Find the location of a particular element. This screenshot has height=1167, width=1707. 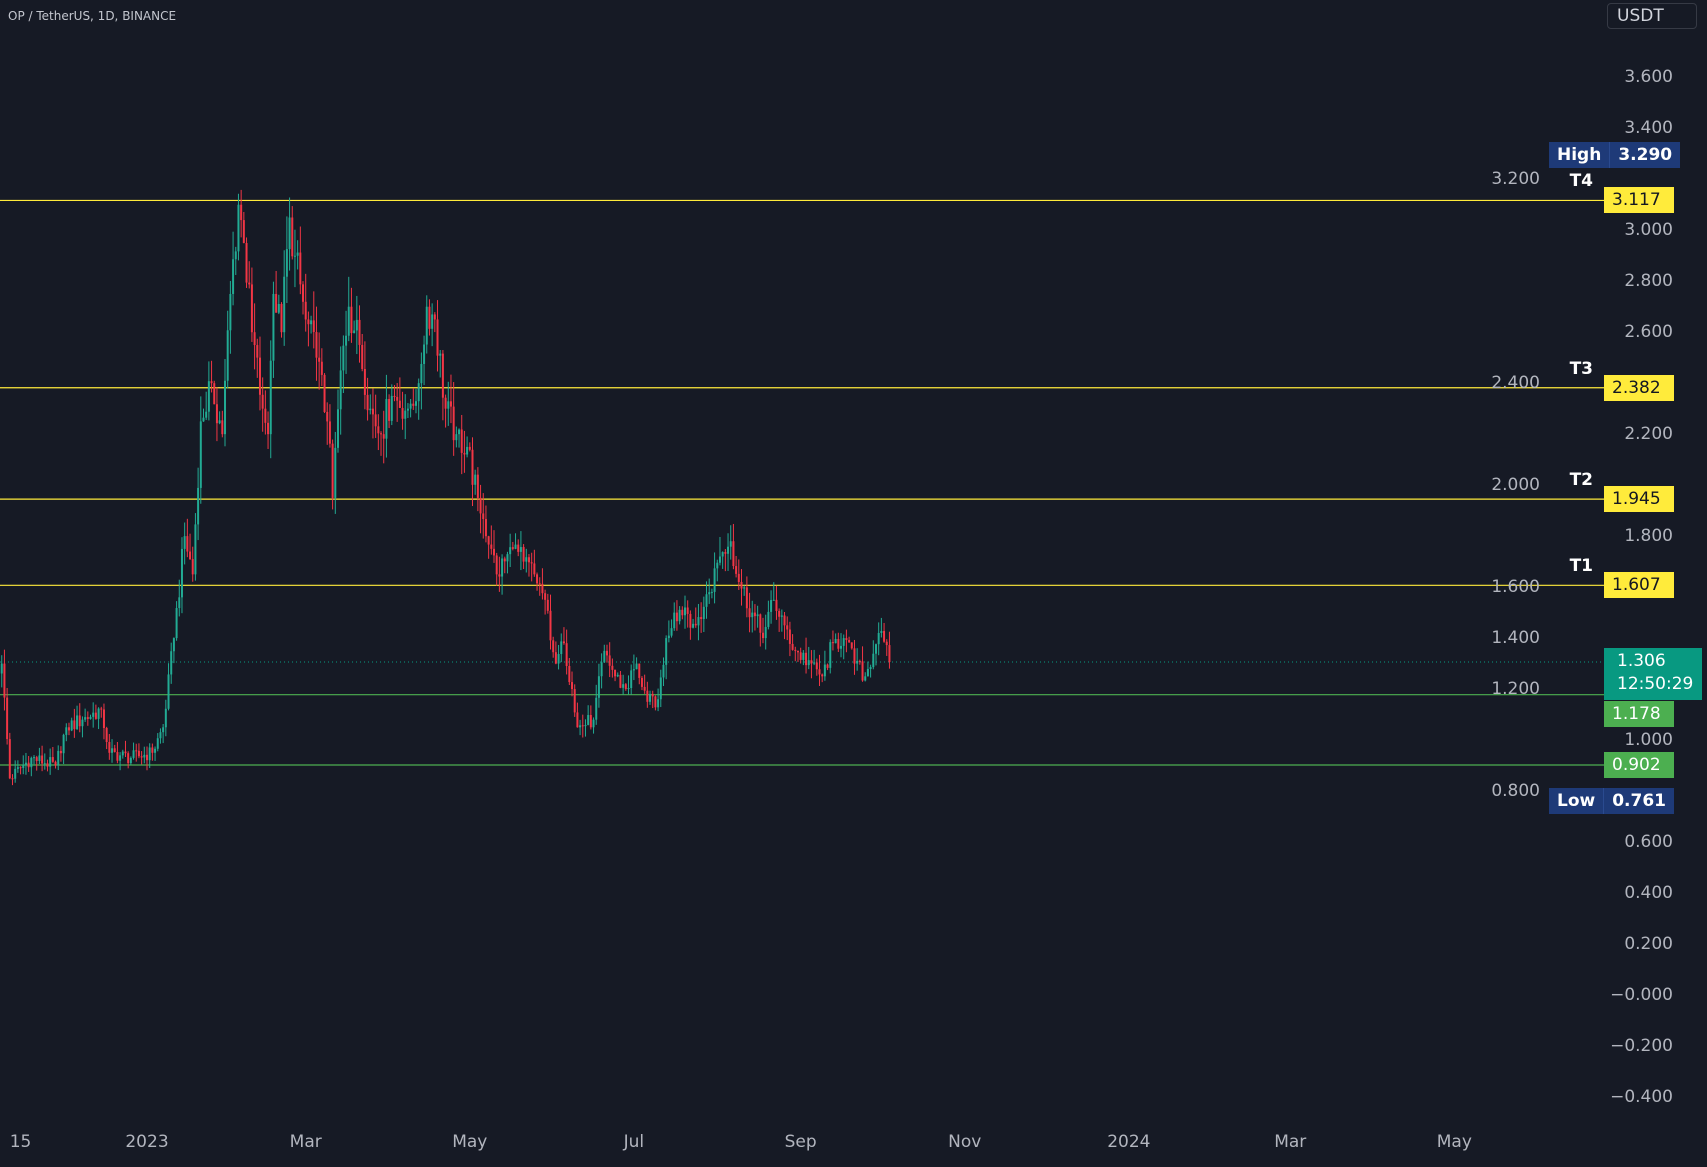

price-tick-label: 1.600 is located at coordinates (1515, 587).